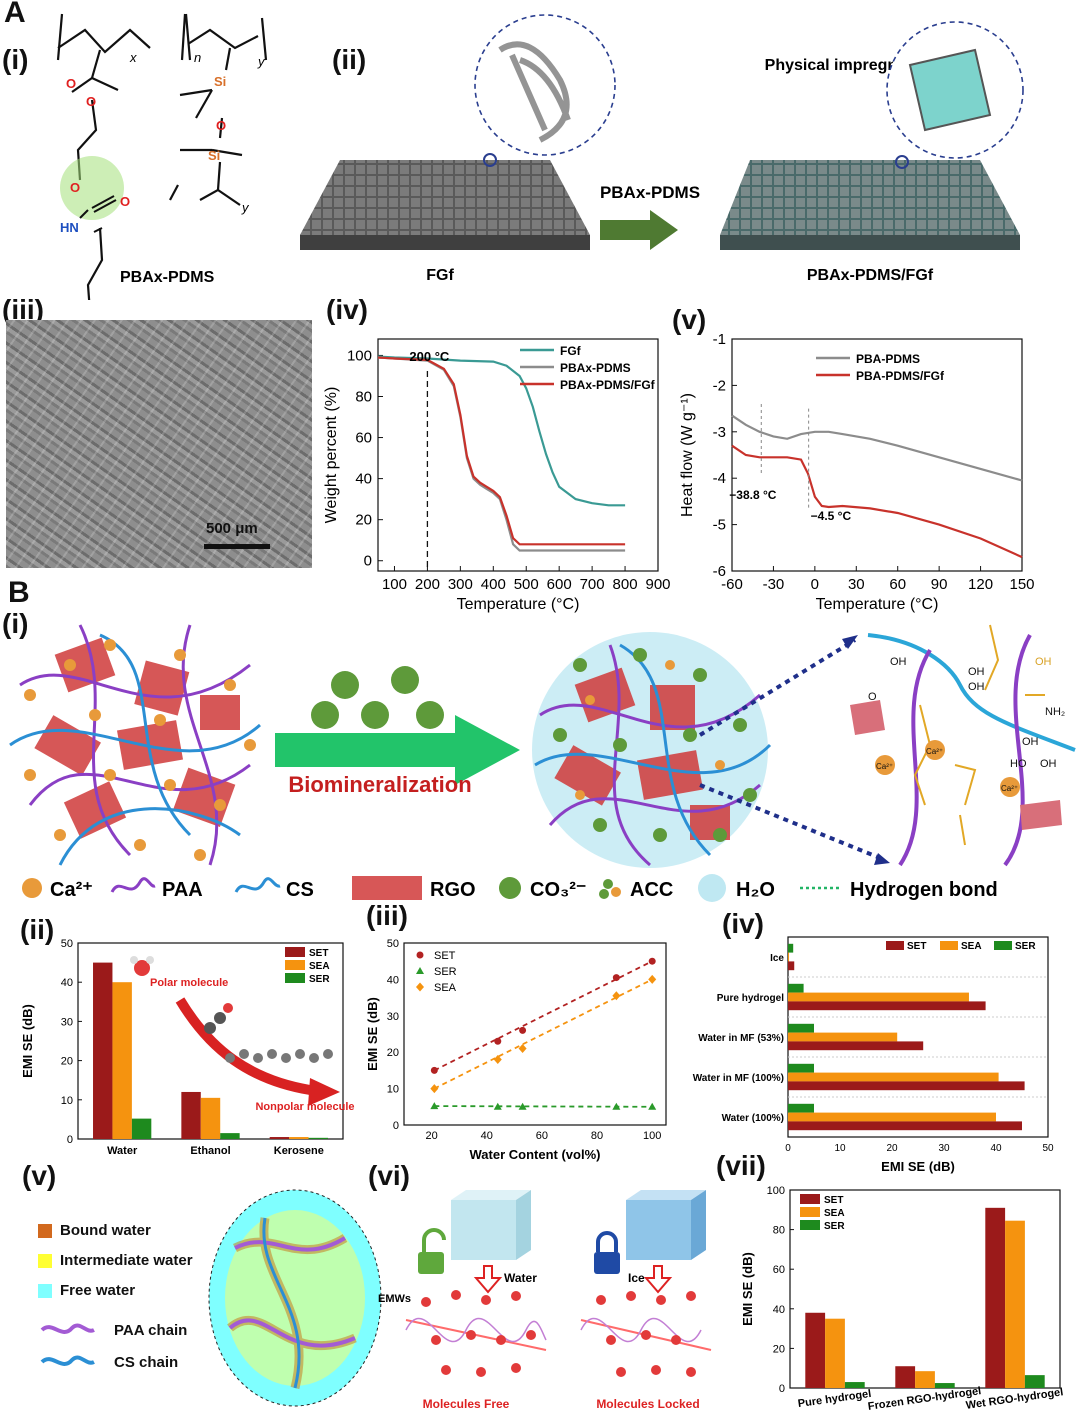 The height and width of the screenshot is (1416, 1080). Describe the element at coordinates (133, 57) in the screenshot. I see `subscript-x: x` at that location.